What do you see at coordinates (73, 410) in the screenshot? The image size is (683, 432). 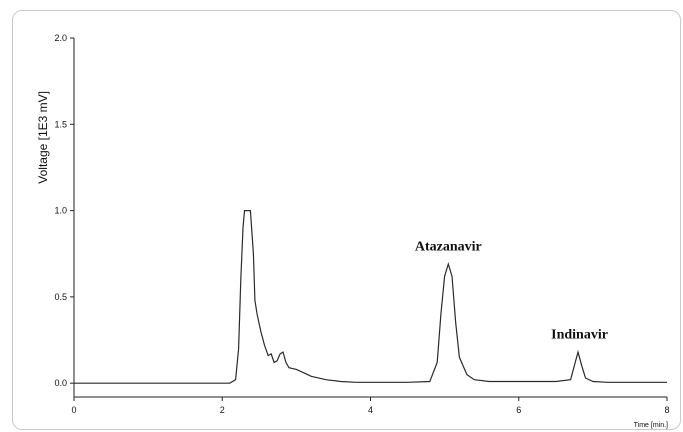 I see `x-tick-label: 0` at bounding box center [73, 410].